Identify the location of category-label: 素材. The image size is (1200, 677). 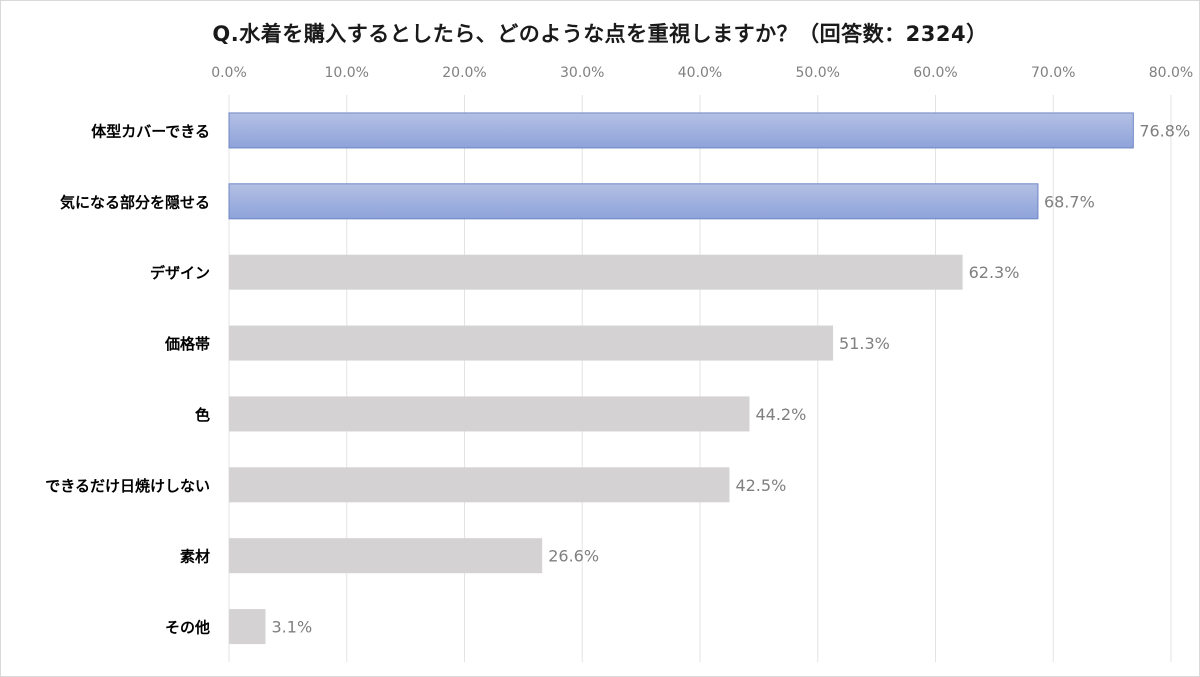
(195, 557).